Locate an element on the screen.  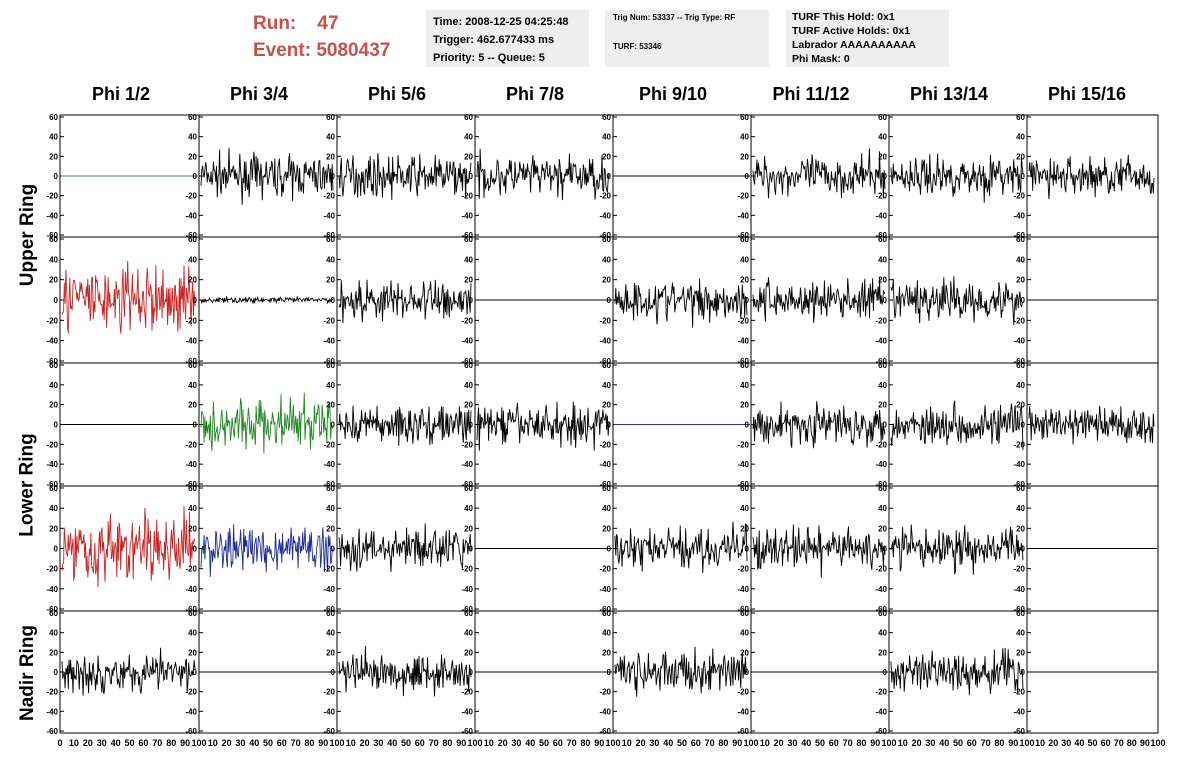
x-tick-label: 40 is located at coordinates (116, 743).